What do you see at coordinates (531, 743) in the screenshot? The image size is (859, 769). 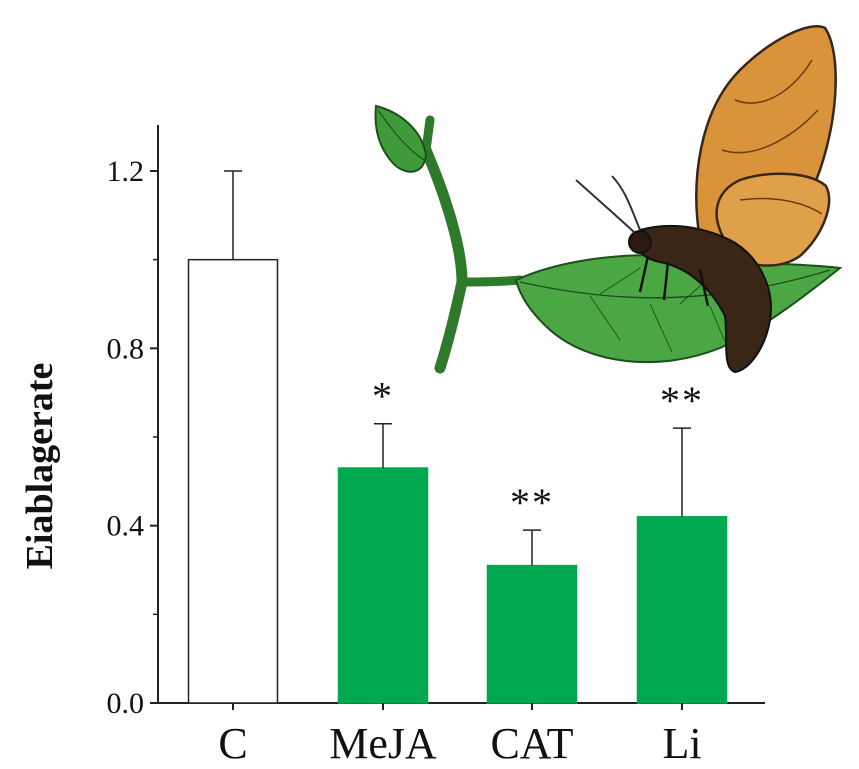 I see `category-label-cat: CAT` at bounding box center [531, 743].